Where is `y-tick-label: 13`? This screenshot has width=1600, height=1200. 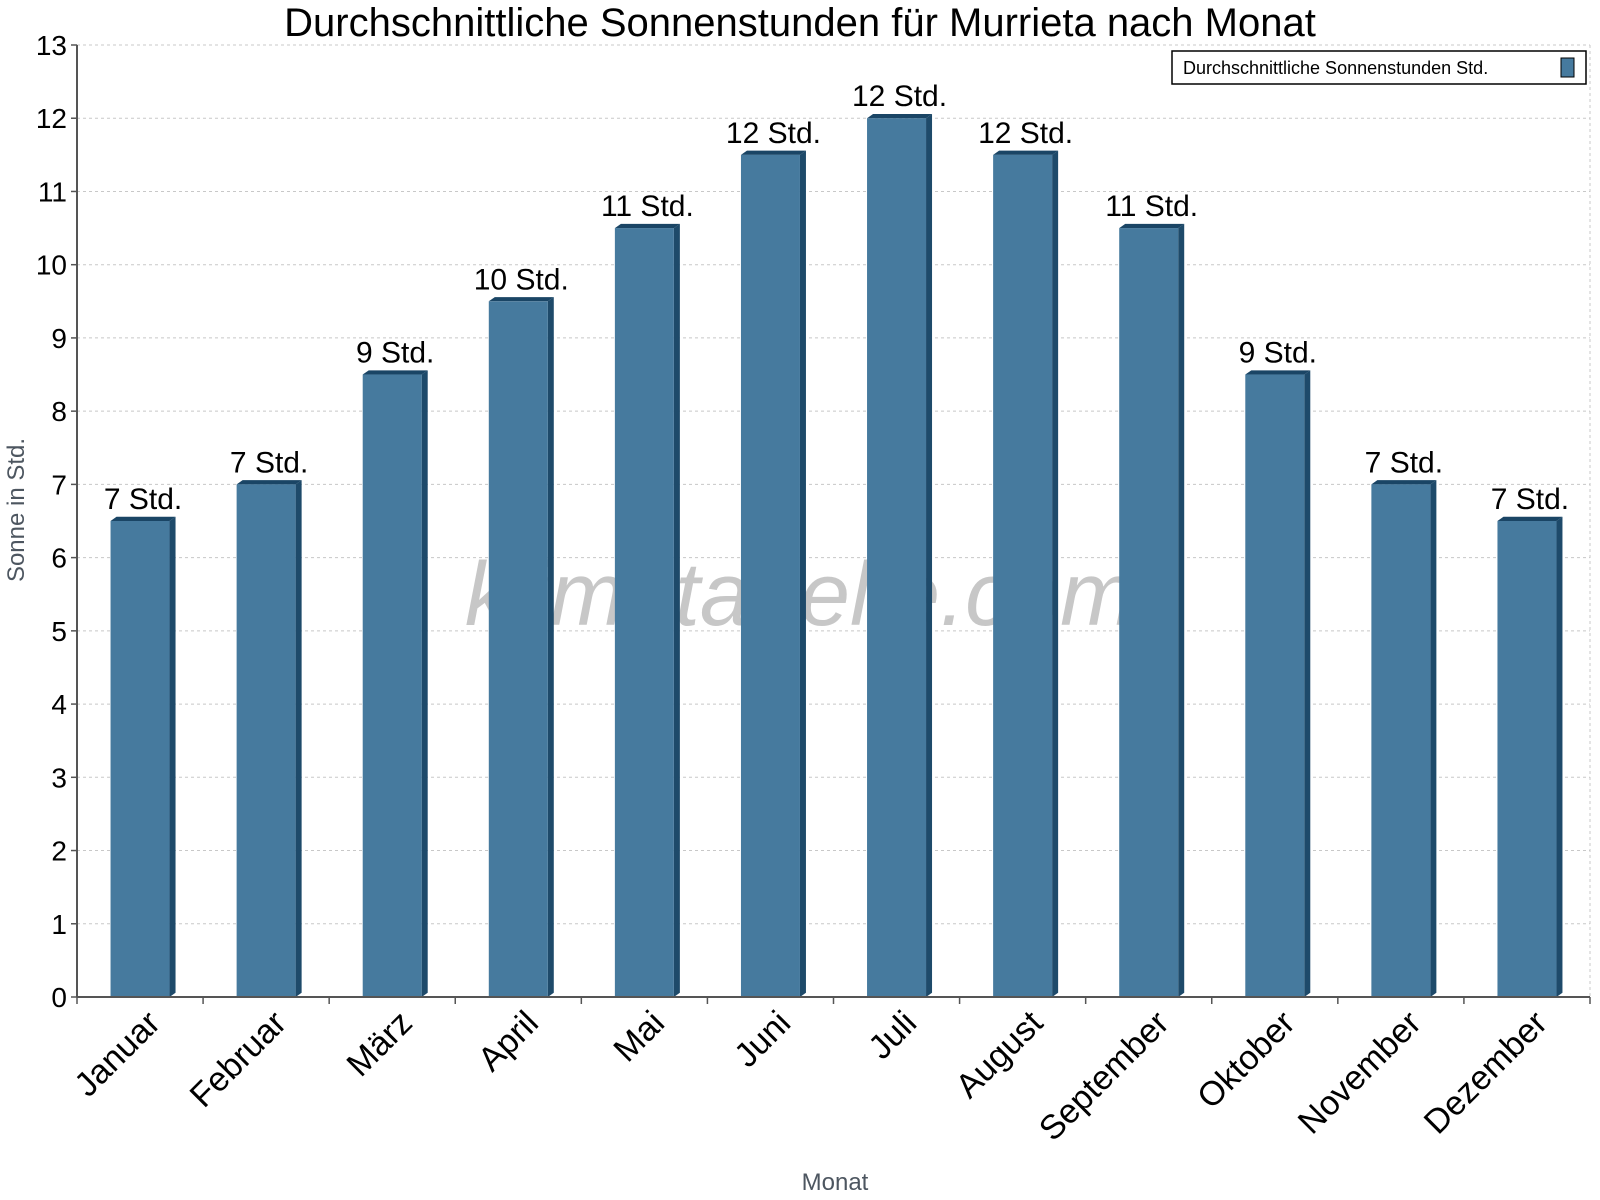 y-tick-label: 13 is located at coordinates (51, 45).